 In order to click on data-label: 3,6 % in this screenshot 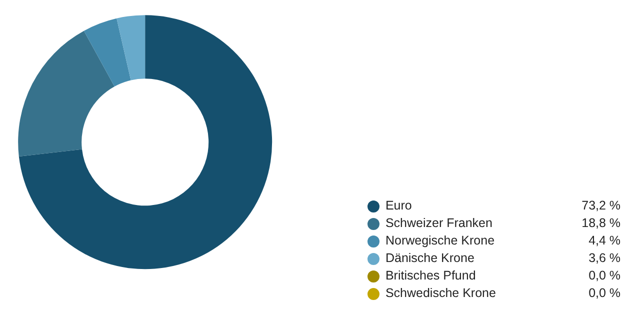, I will do `click(604, 258)`.